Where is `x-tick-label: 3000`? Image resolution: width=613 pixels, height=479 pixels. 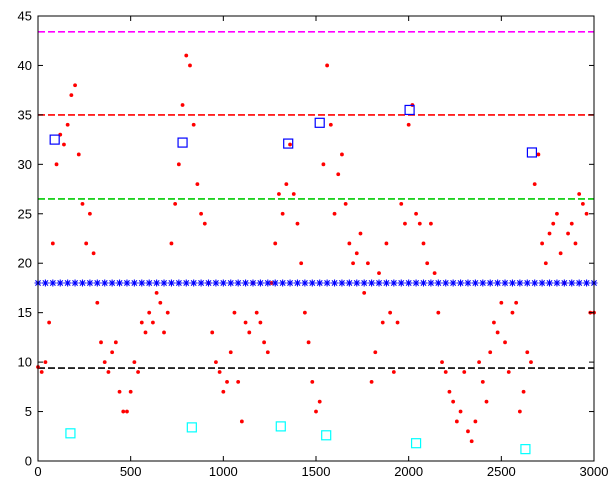 x-tick-label: 3000 is located at coordinates (594, 471).